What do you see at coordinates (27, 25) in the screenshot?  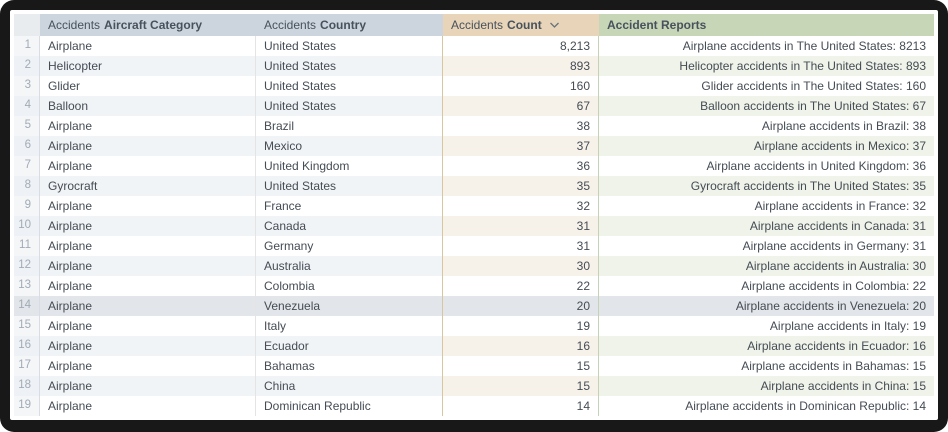 I see `corner-header-cell` at bounding box center [27, 25].